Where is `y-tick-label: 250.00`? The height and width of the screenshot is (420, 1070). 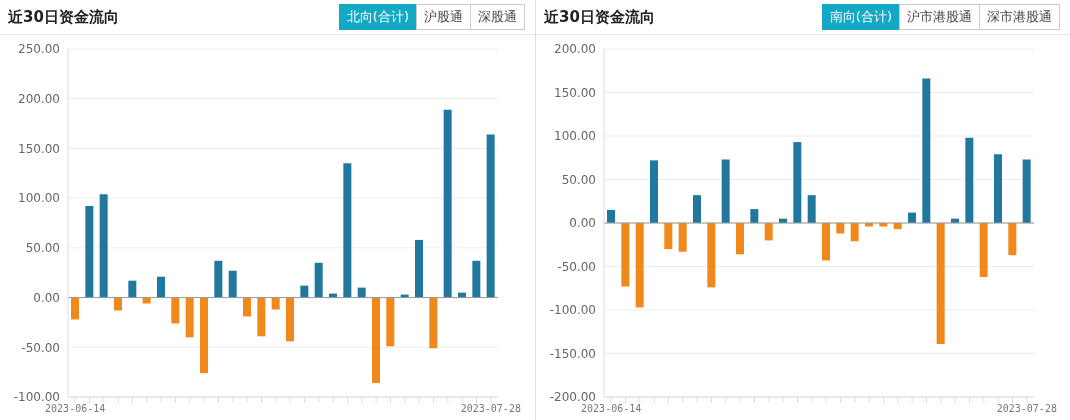 y-tick-label: 250.00 is located at coordinates (39, 49).